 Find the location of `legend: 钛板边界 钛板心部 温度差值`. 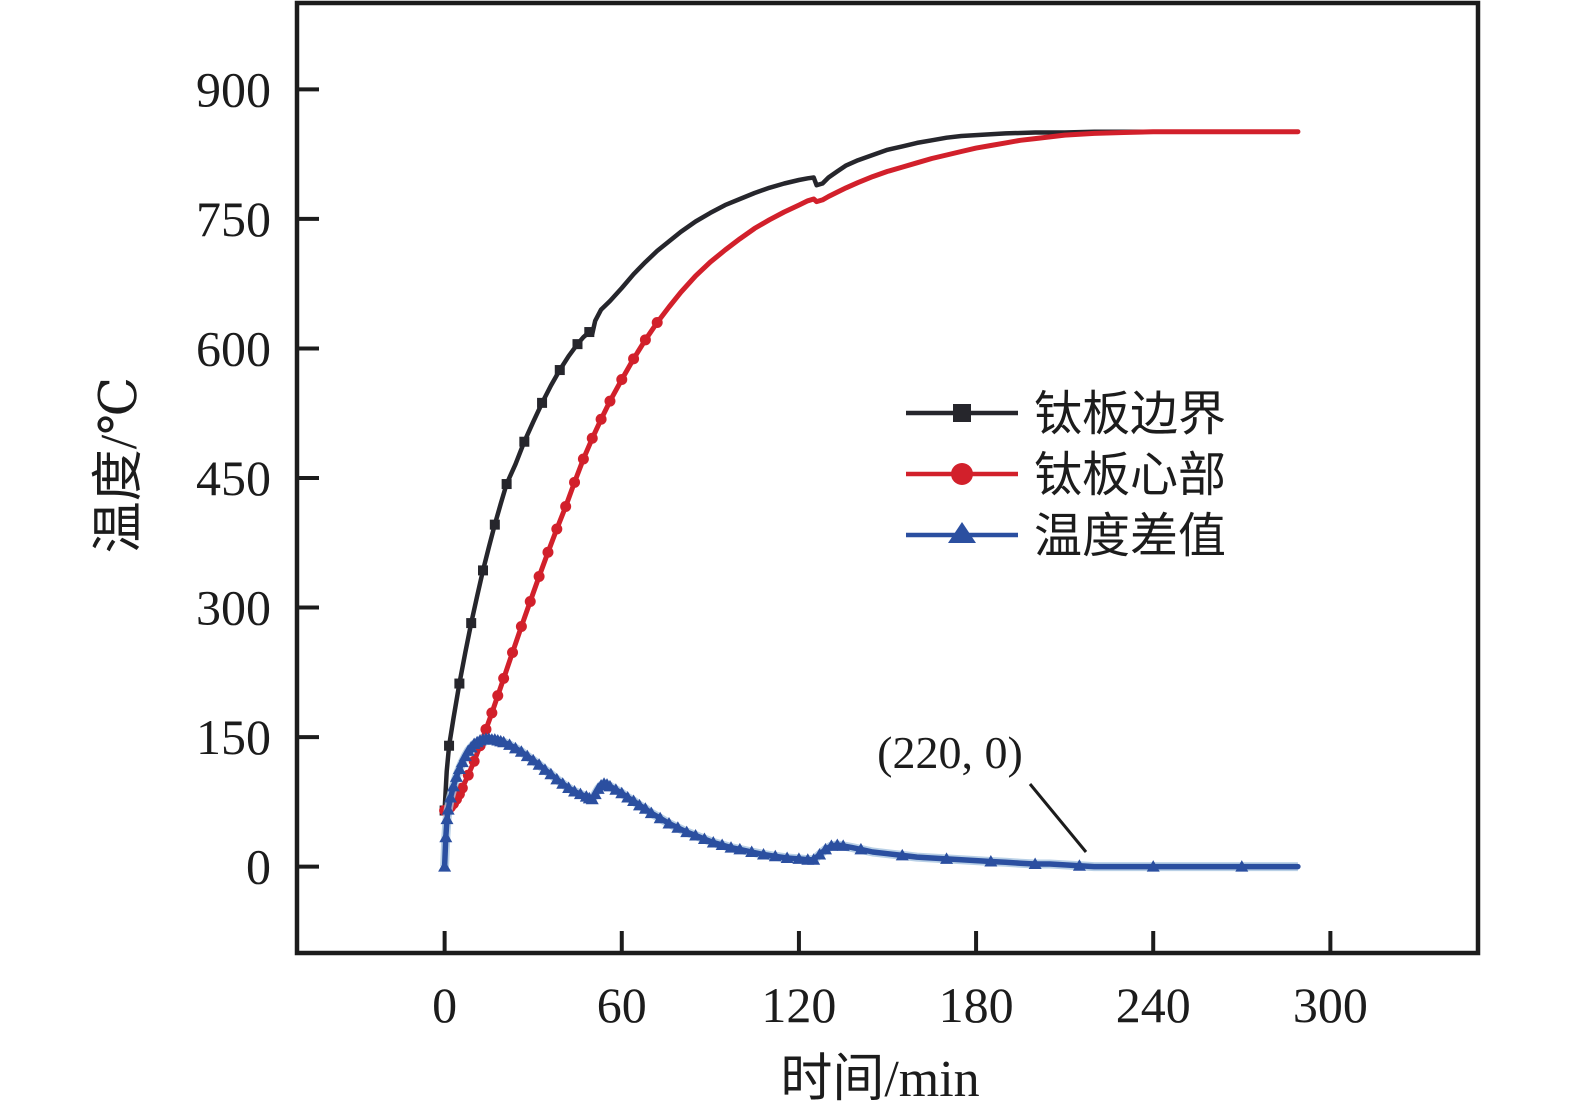

legend: 钛板边界 钛板心部 温度差值 is located at coordinates (1066, 475).